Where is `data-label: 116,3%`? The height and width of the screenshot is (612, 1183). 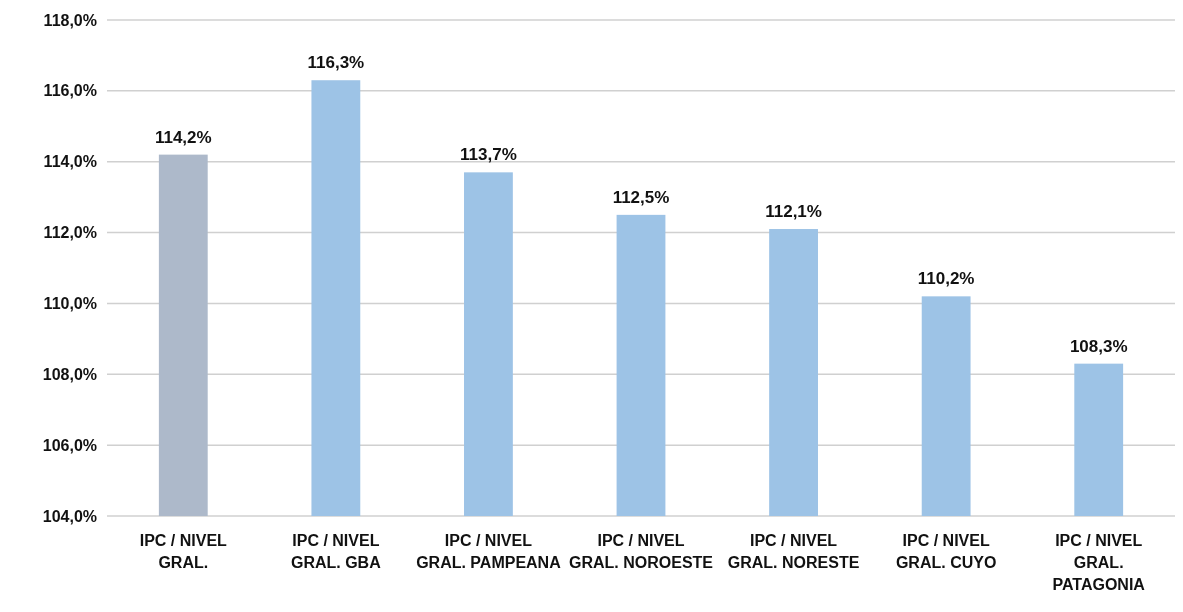 data-label: 116,3% is located at coordinates (336, 63).